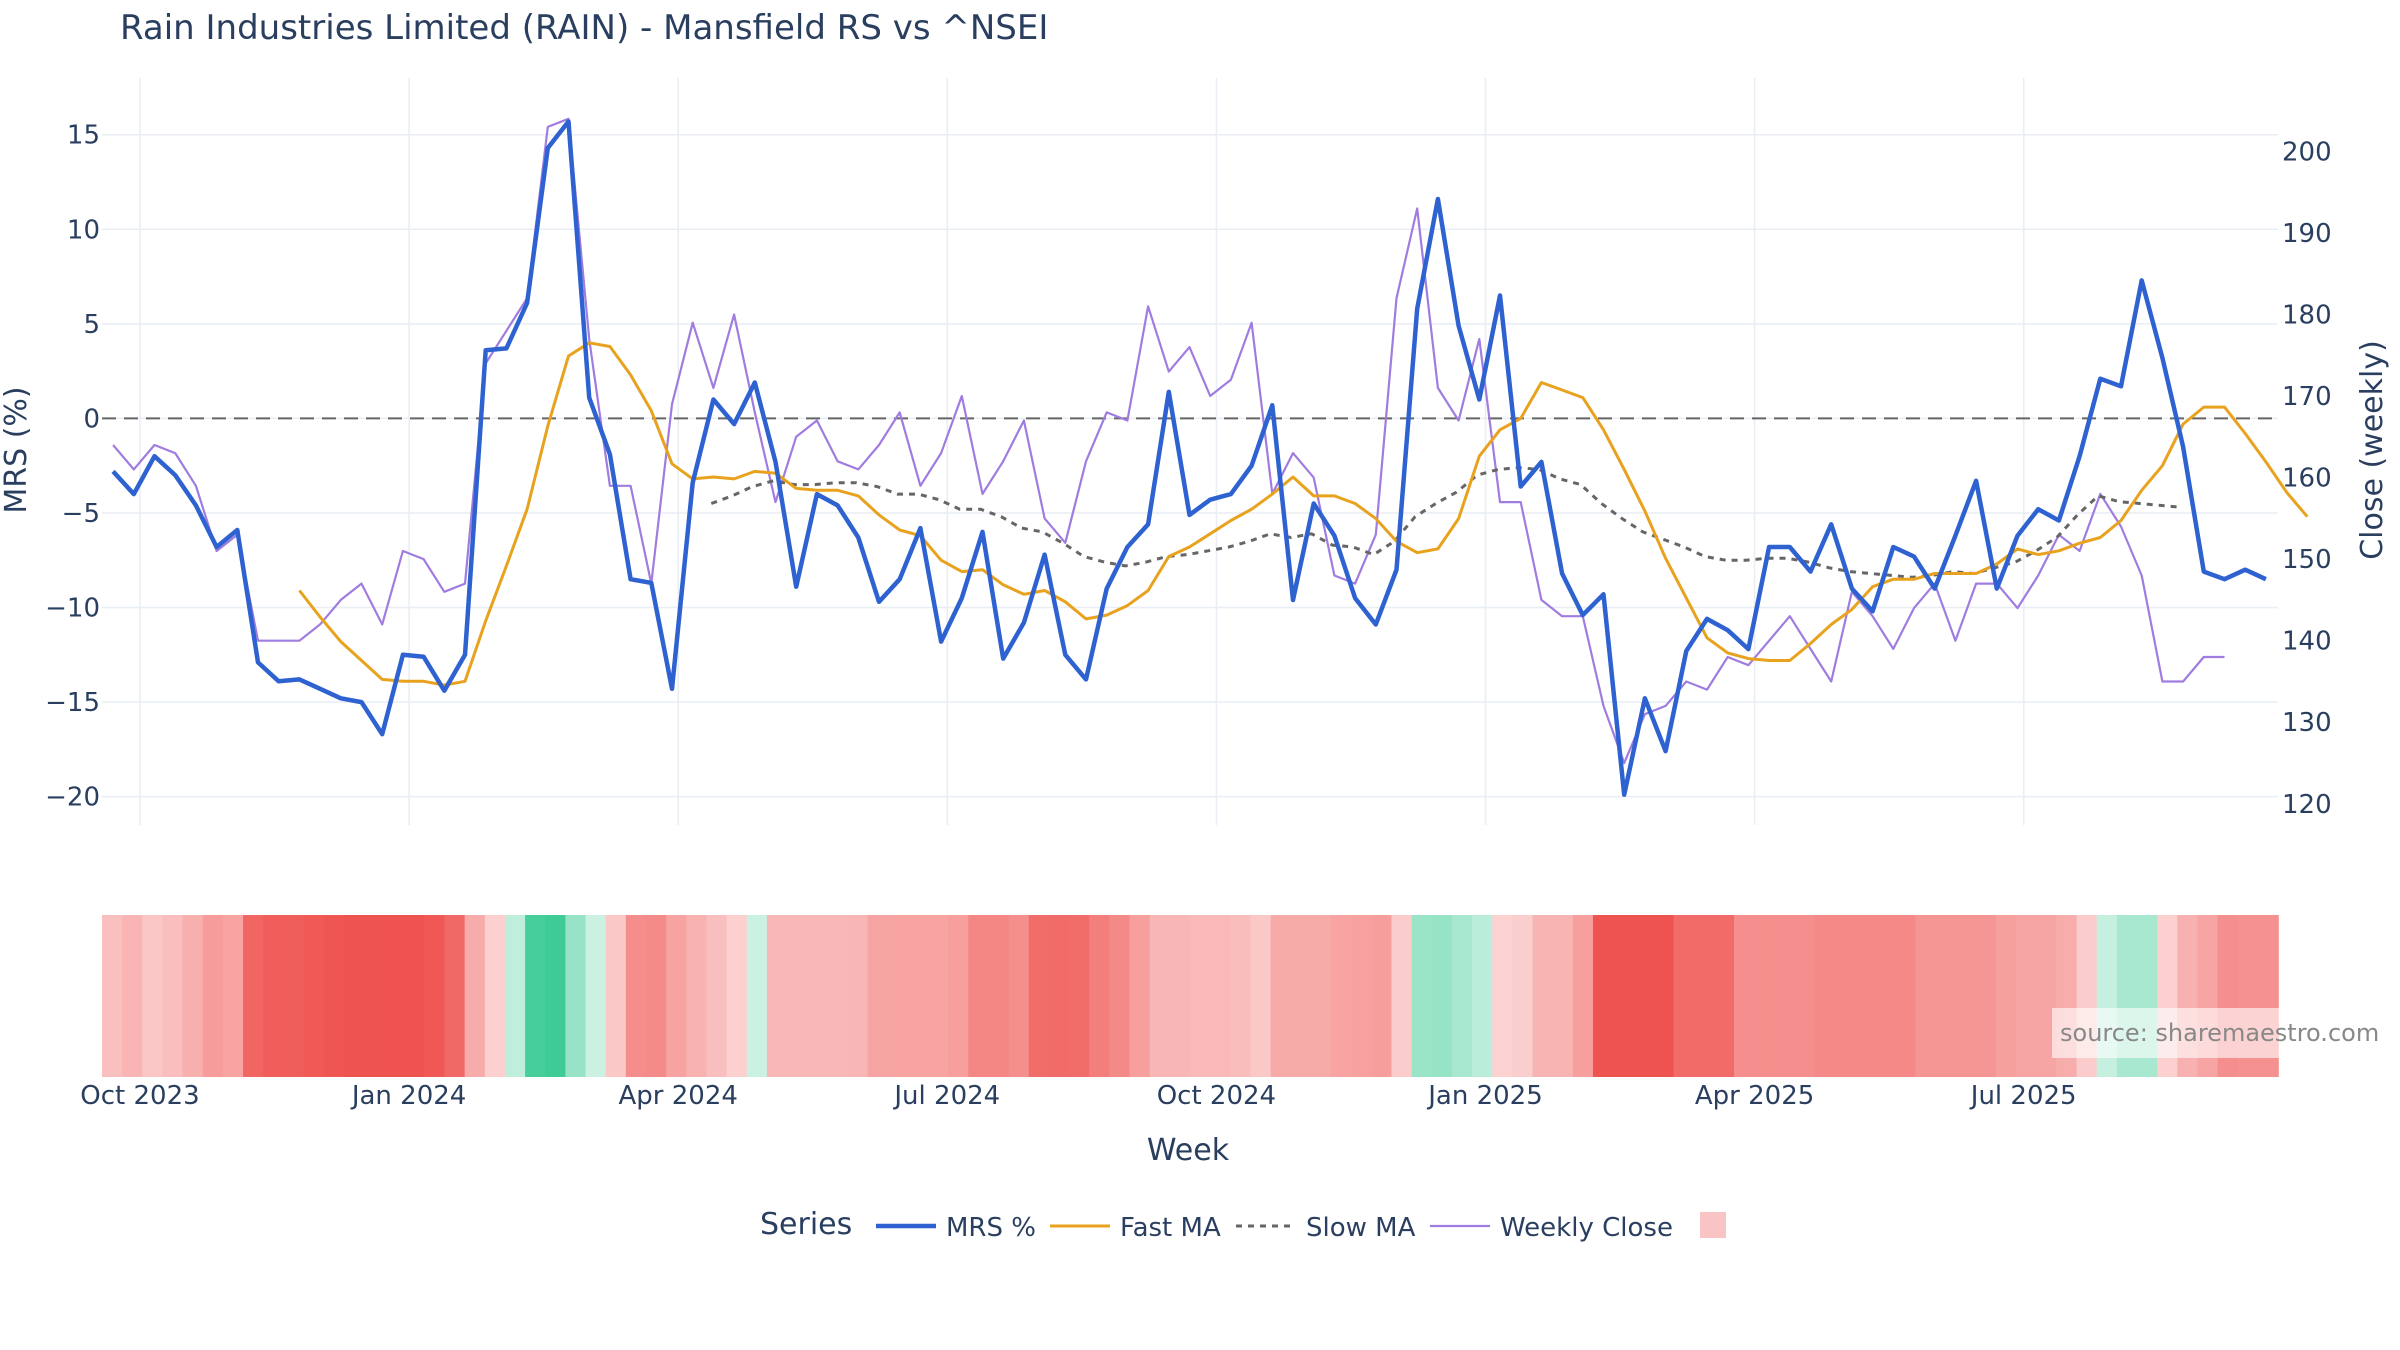  Describe the element at coordinates (1586, 1228) in the screenshot. I see `legend-label: Weekly Close` at that location.